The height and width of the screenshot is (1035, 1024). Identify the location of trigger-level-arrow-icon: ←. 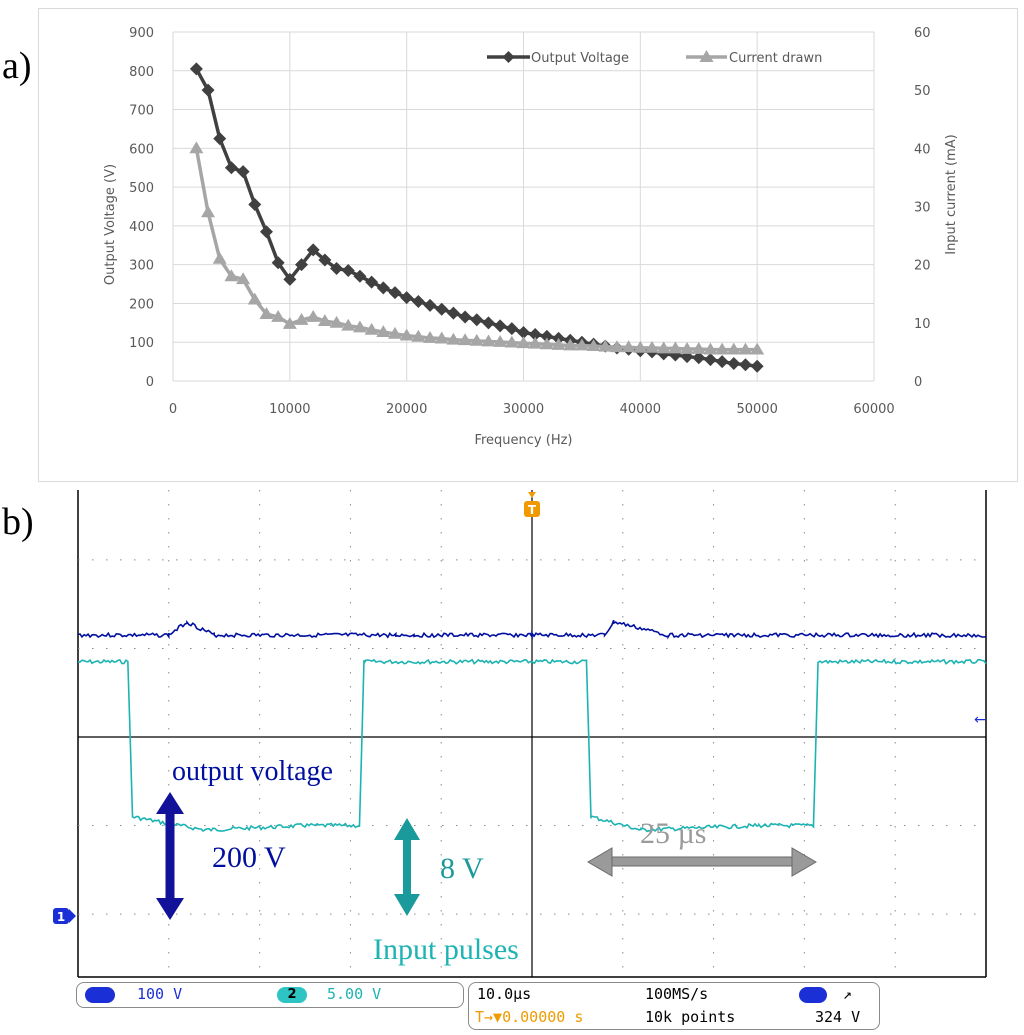
(980, 720).